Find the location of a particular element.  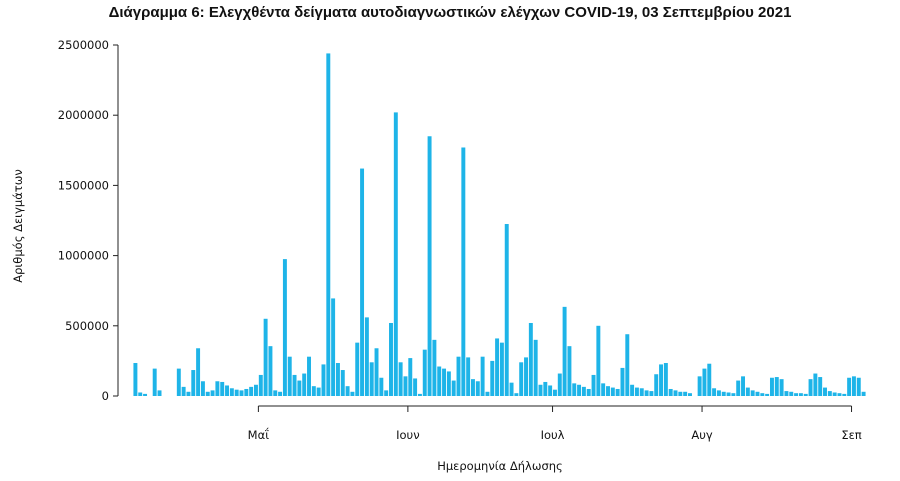

y-axis: 0 500000 1000000 1500000 2000000 2500000 is located at coordinates (88, 220).